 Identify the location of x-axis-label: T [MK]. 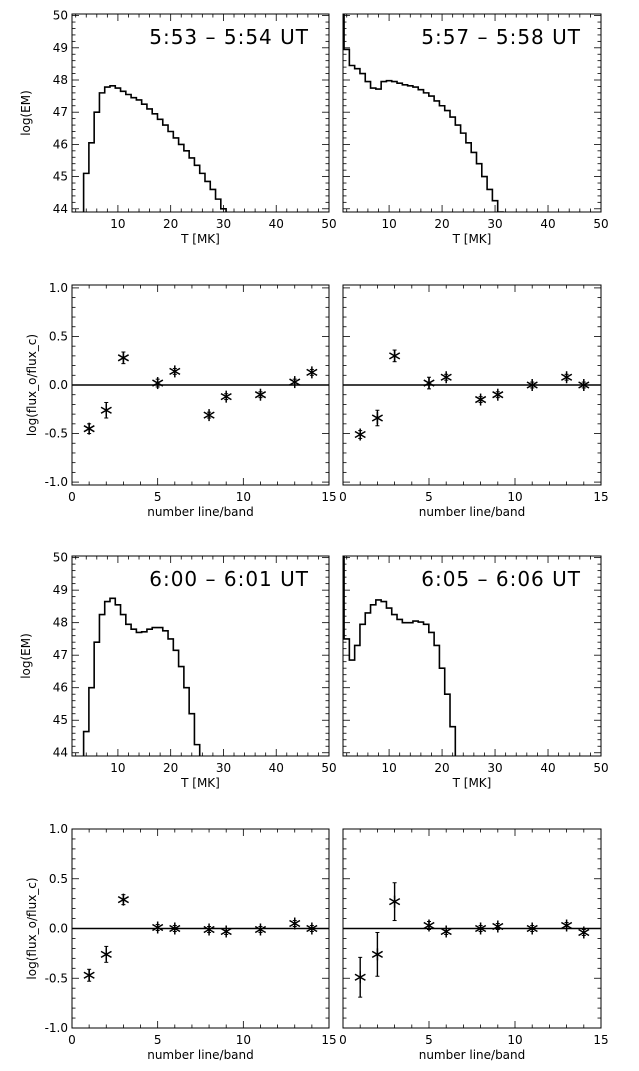
(200, 783).